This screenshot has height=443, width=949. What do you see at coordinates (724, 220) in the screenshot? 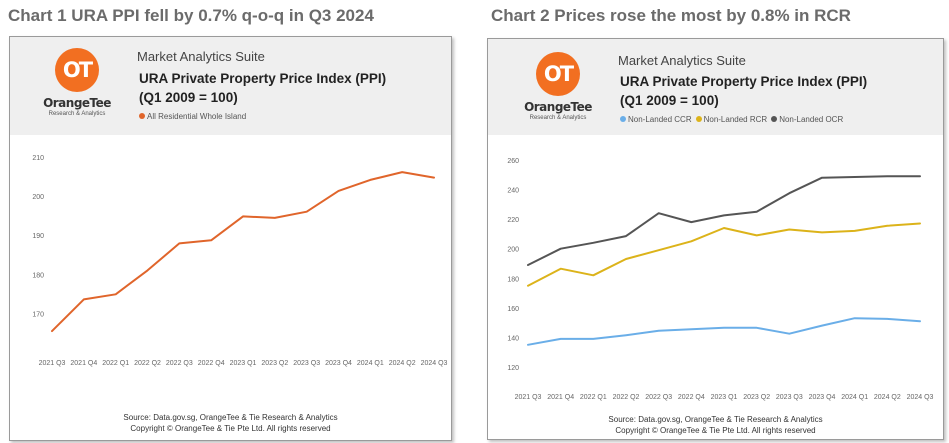
I see `series-line-non-landed-ocr` at bounding box center [724, 220].